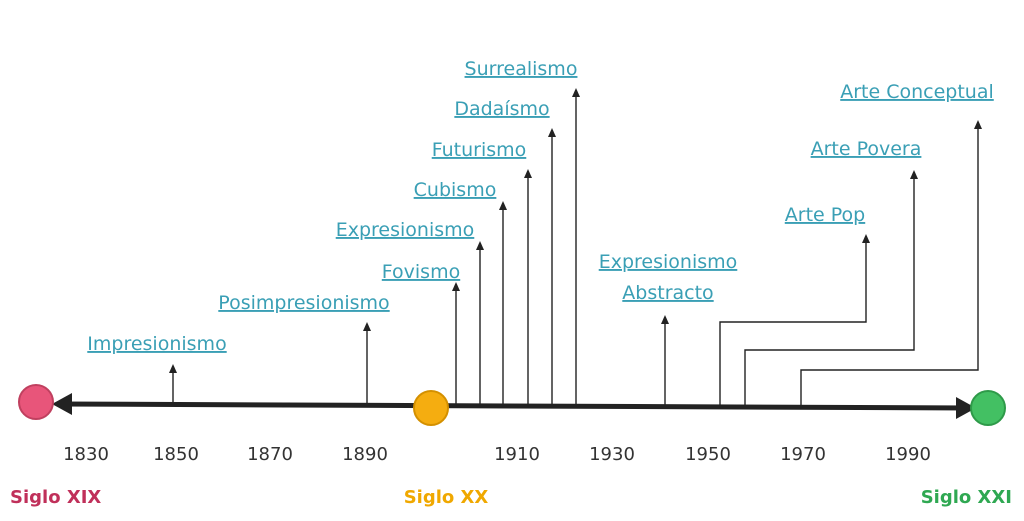 Image resolution: width=1024 pixels, height=521 pixels. I want to click on year-label: 1910, so click(517, 454).